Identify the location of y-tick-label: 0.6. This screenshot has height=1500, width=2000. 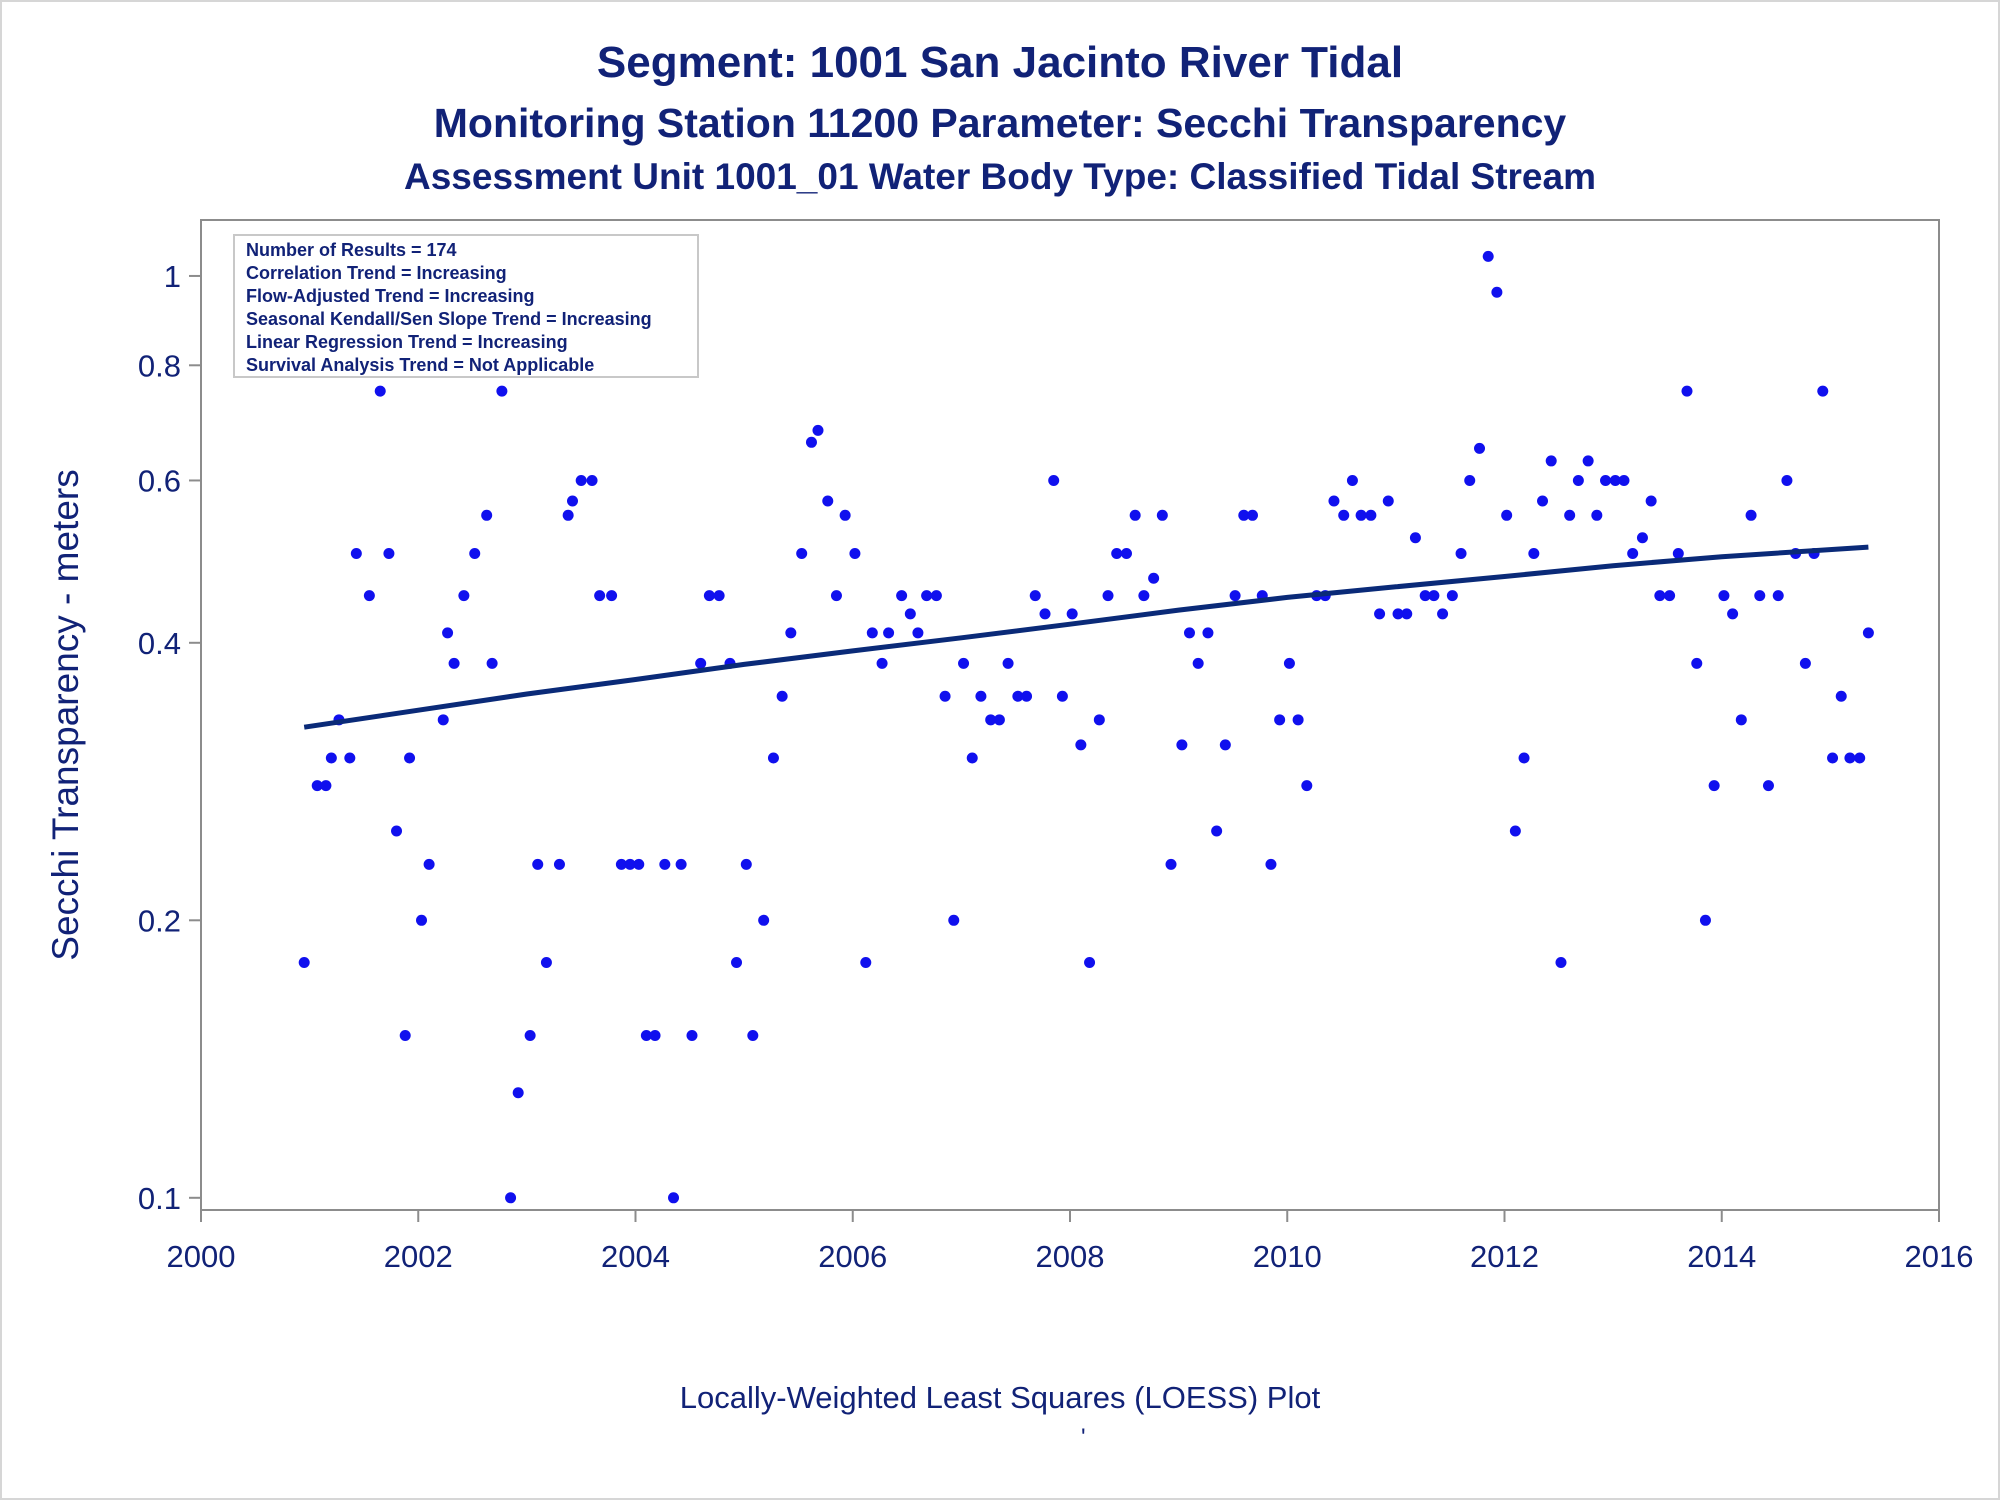
(159, 480).